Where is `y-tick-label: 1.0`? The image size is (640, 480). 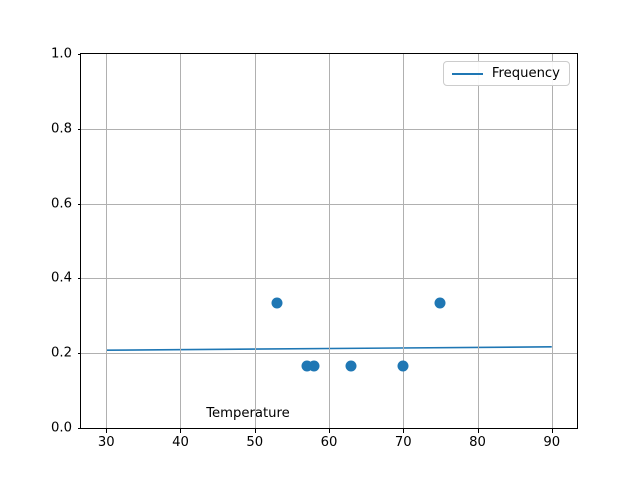
y-tick-label: 1.0 is located at coordinates (61, 54).